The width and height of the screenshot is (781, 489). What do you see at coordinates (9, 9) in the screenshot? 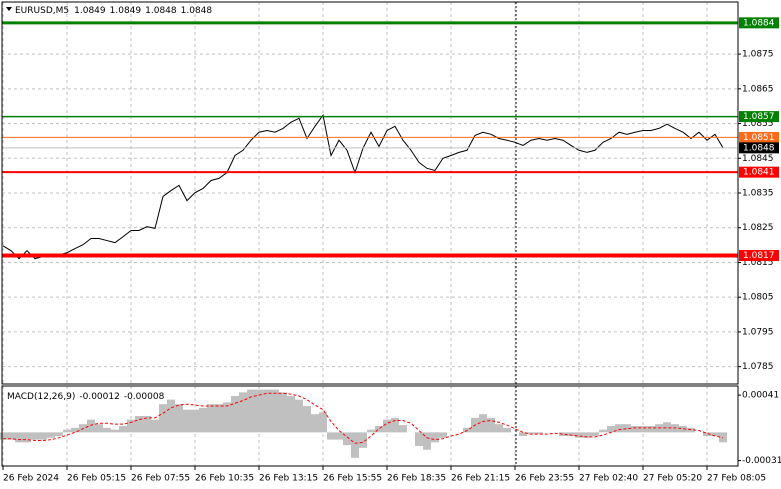
I see `menu-arrow` at bounding box center [9, 9].